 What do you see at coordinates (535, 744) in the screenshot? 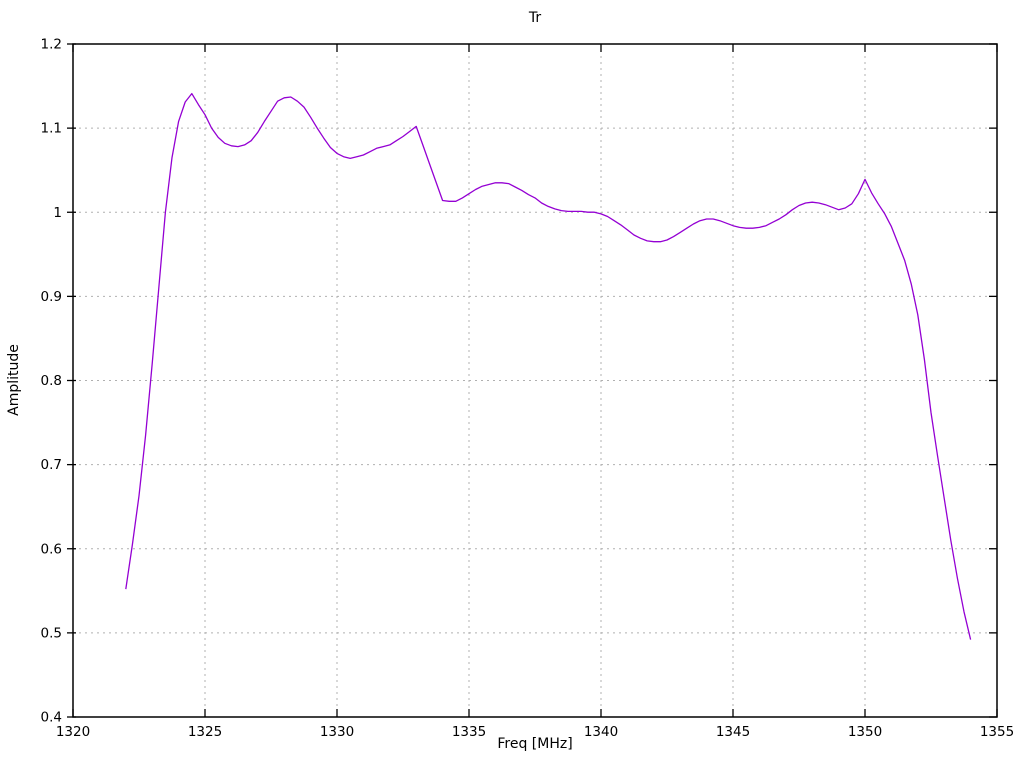
I see `x-axis-label: Freq [MHz]` at bounding box center [535, 744].